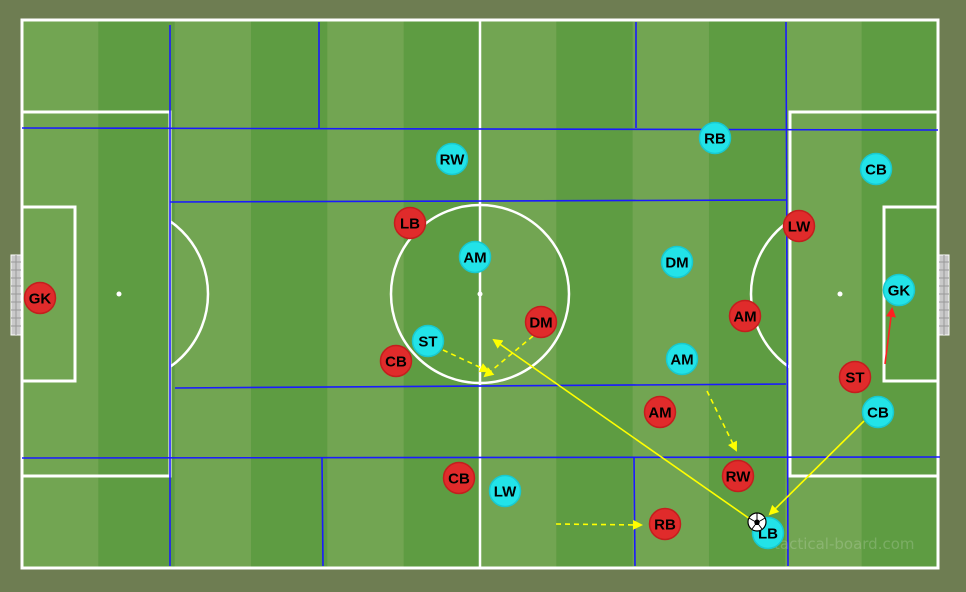 The image size is (966, 592). I want to click on left-penalty-arc, so click(190, 294).